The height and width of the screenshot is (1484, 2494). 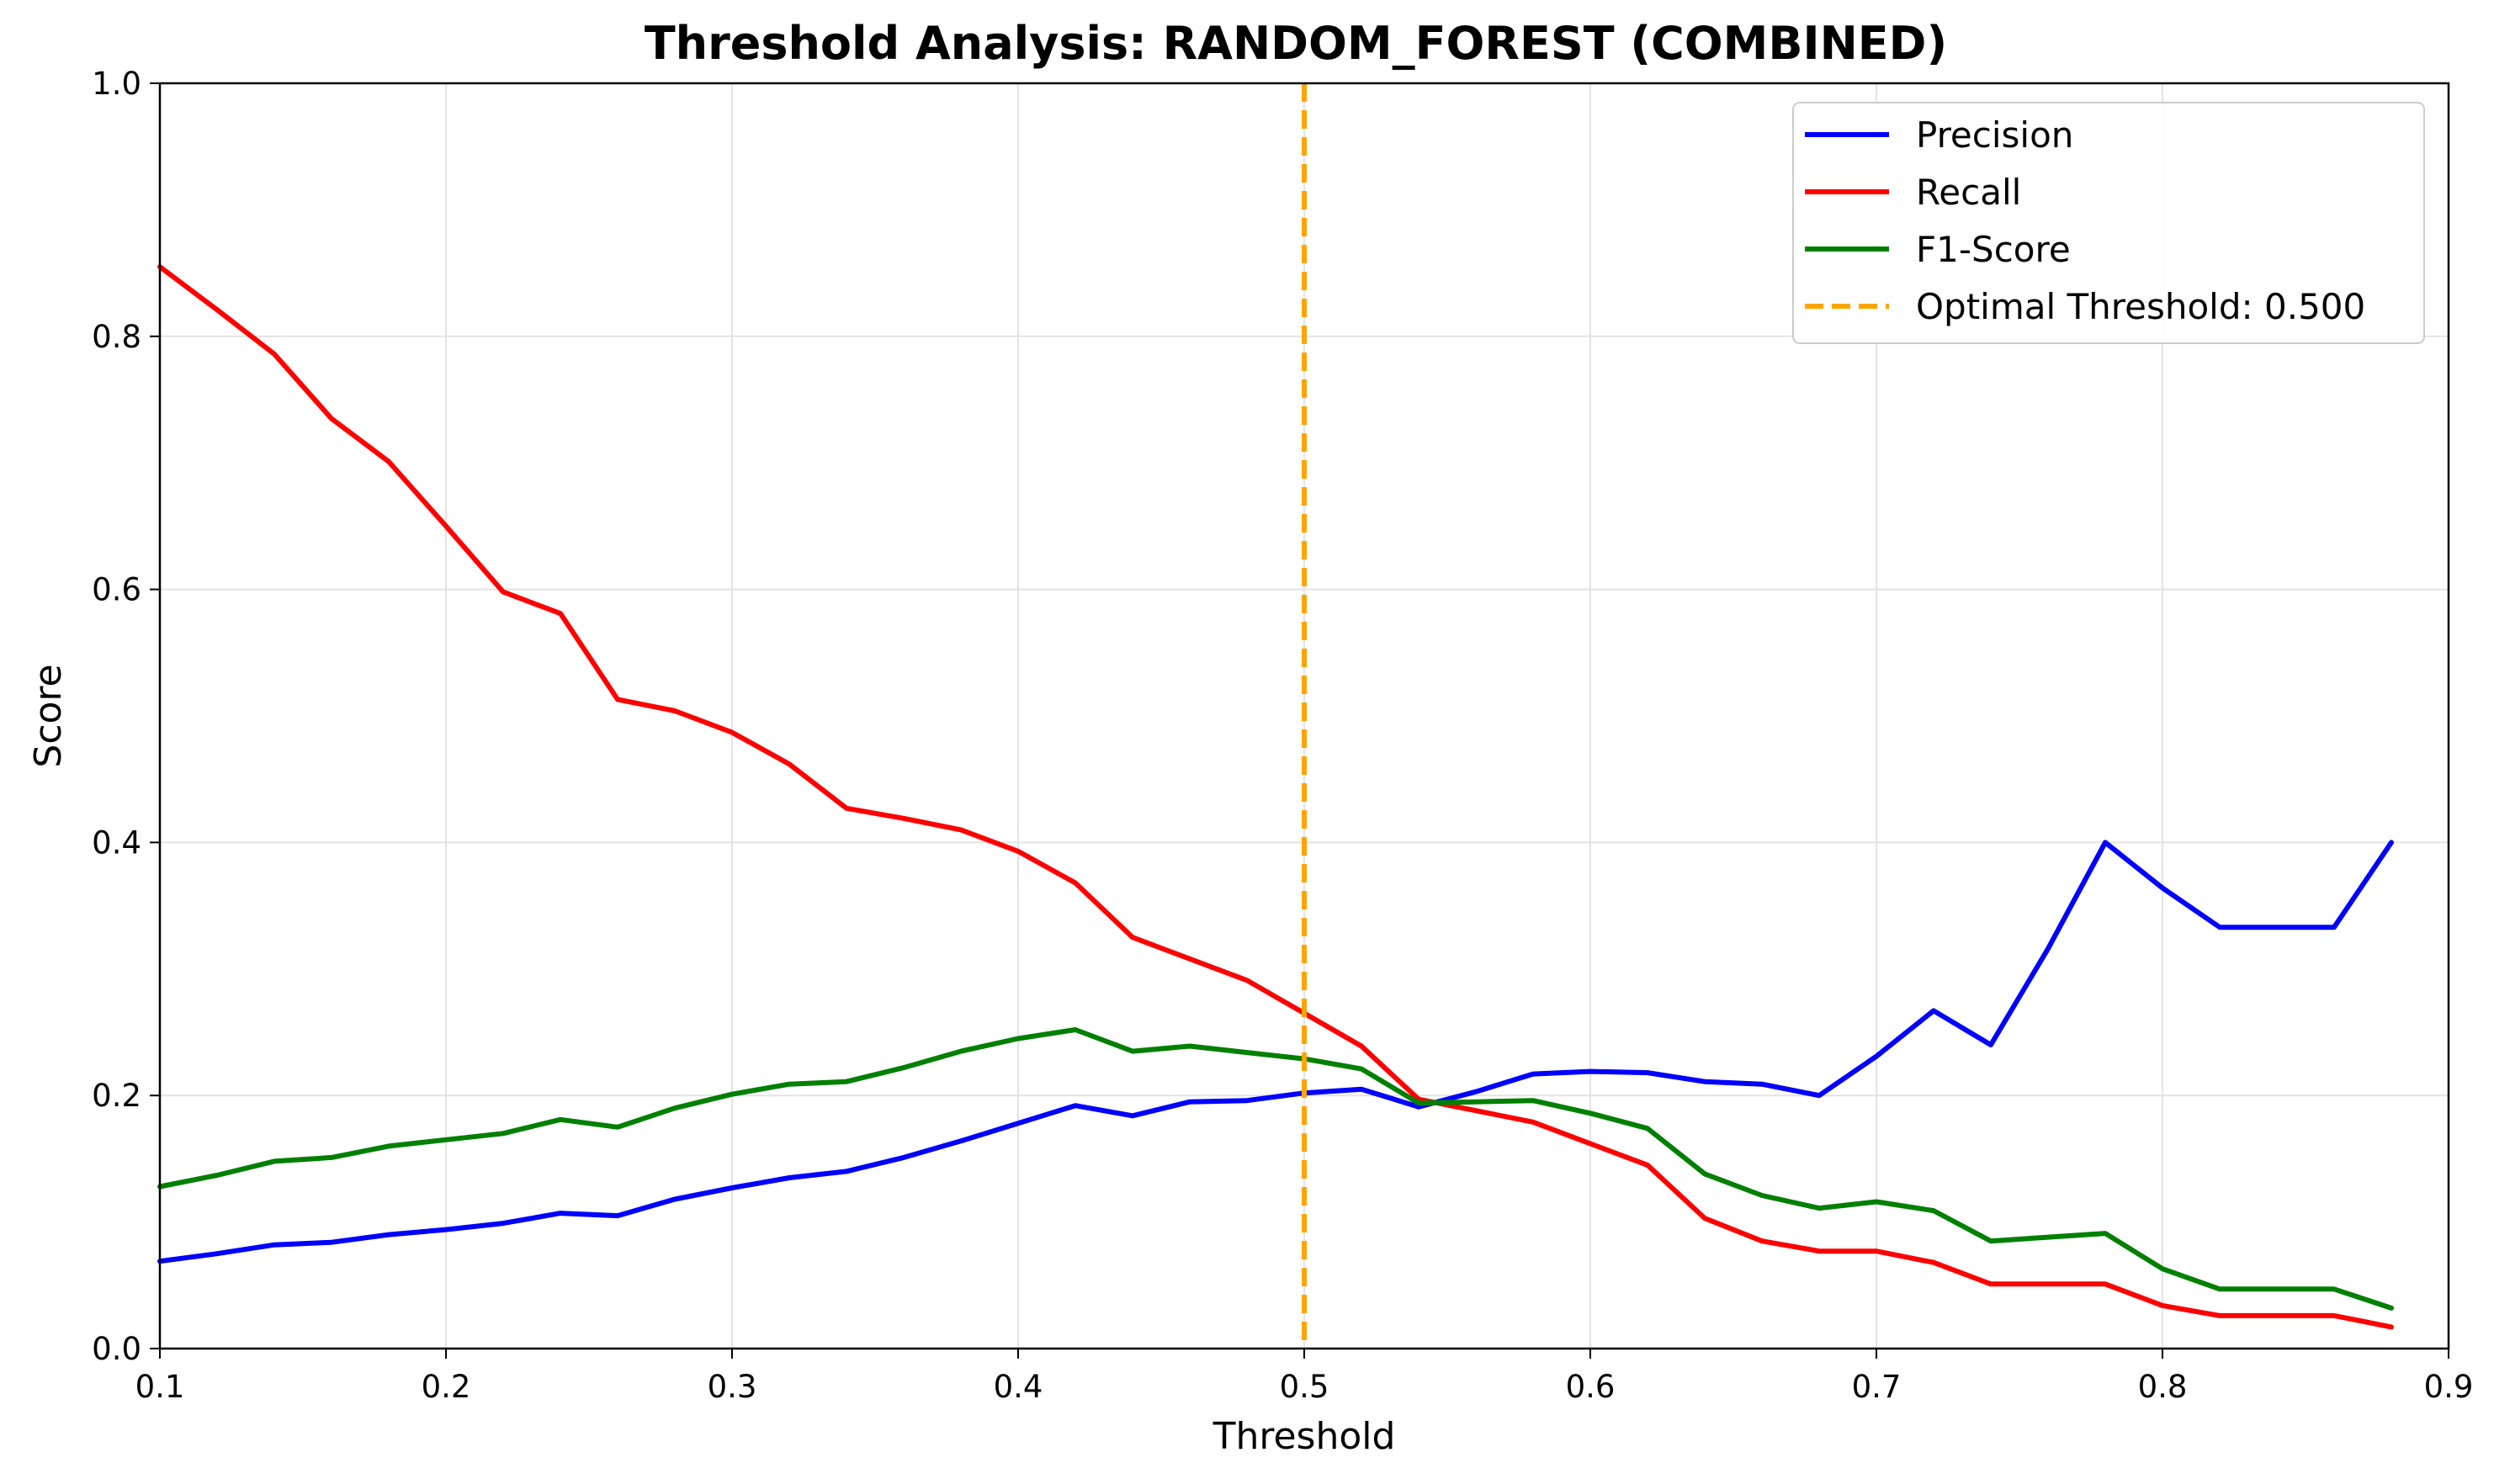 What do you see at coordinates (2141, 306) in the screenshot?
I see `legend-label: Optimal Threshold: 0.500` at bounding box center [2141, 306].